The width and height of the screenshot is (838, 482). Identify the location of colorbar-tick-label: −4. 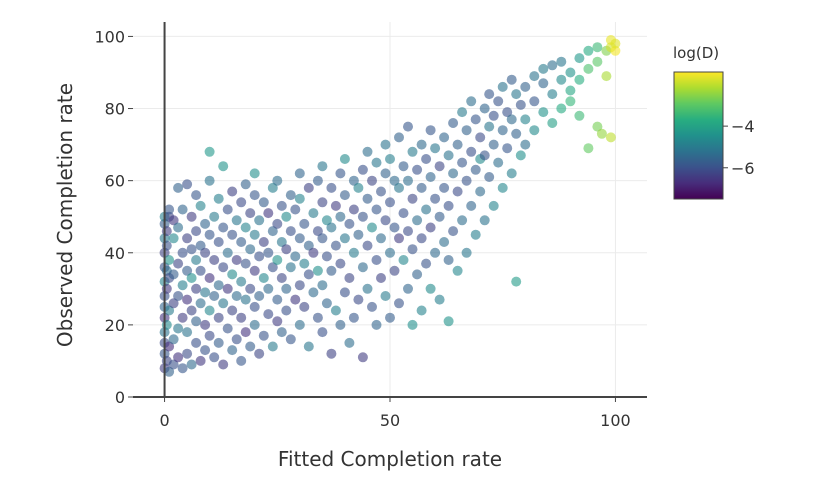
(743, 126).